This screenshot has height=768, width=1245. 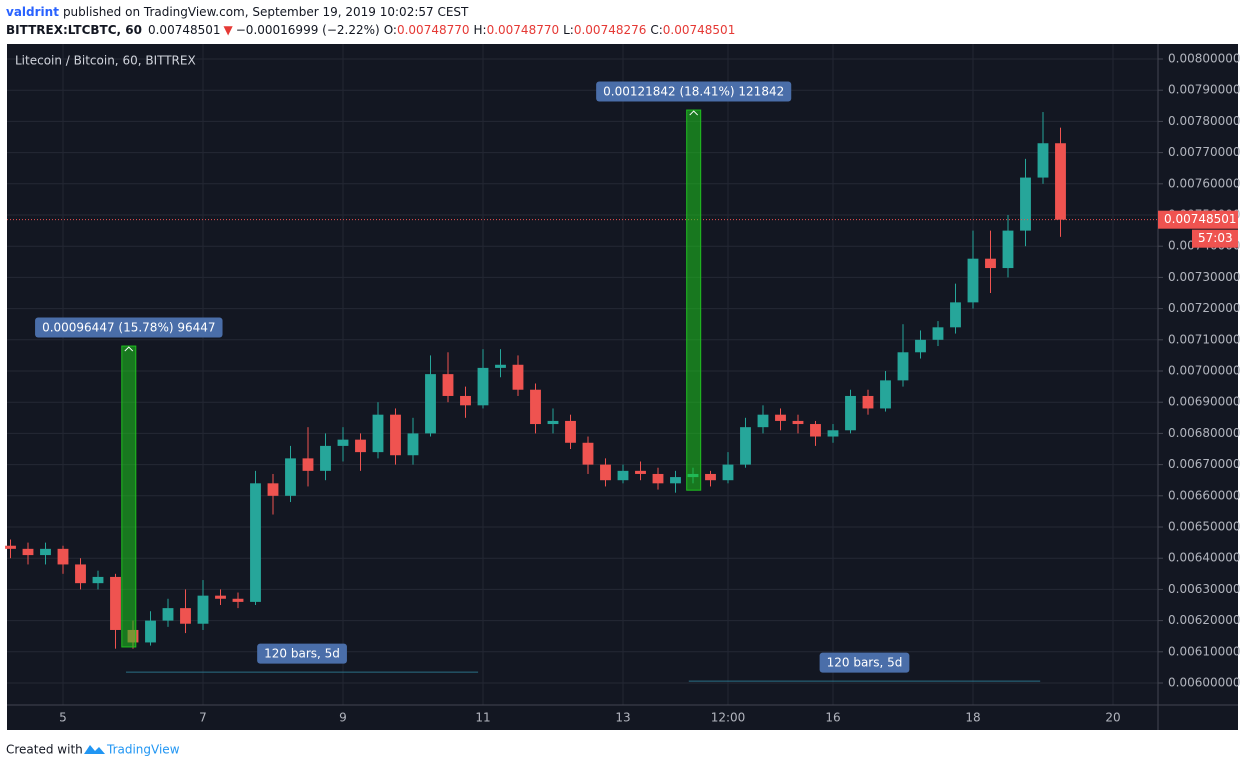 I want to click on measure-label: 0.00096447 (15.78%) 96447, so click(x=128, y=328).